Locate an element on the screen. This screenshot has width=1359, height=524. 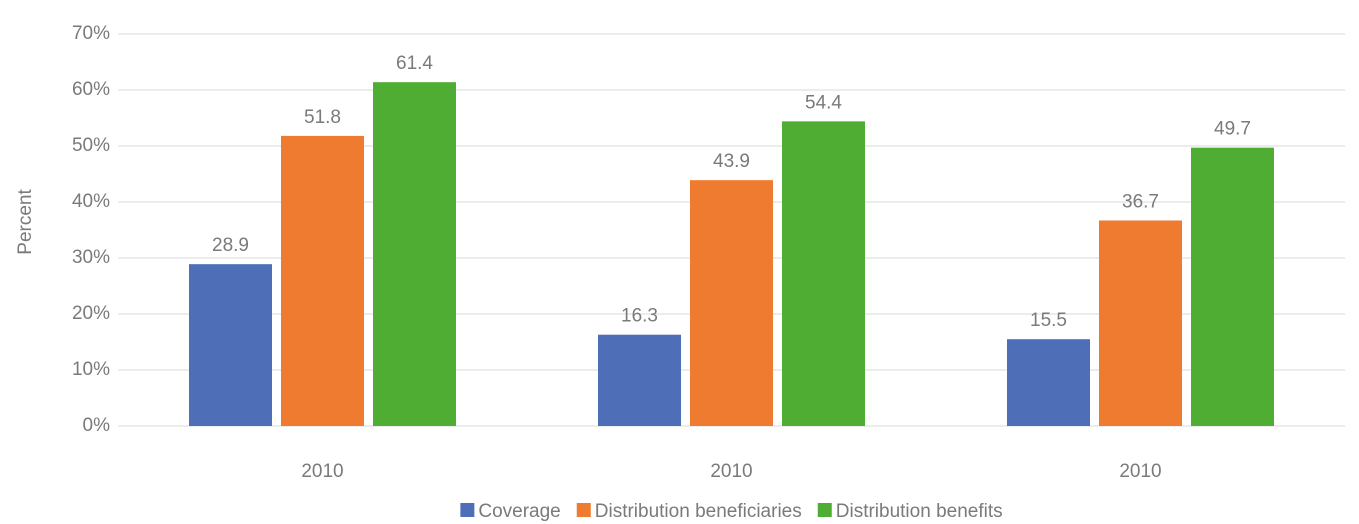
legend-label: Distribution benefits is located at coordinates (919, 511).